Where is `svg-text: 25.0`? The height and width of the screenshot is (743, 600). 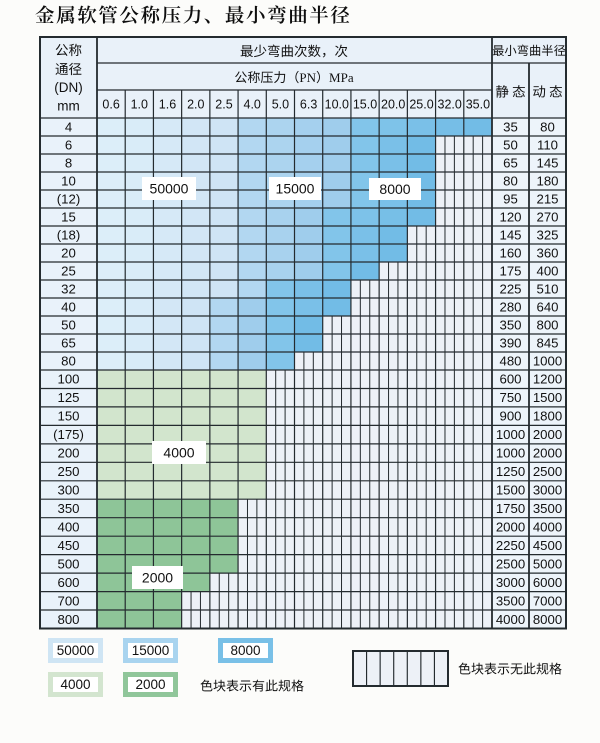 svg-text: 25.0 is located at coordinates (421, 105).